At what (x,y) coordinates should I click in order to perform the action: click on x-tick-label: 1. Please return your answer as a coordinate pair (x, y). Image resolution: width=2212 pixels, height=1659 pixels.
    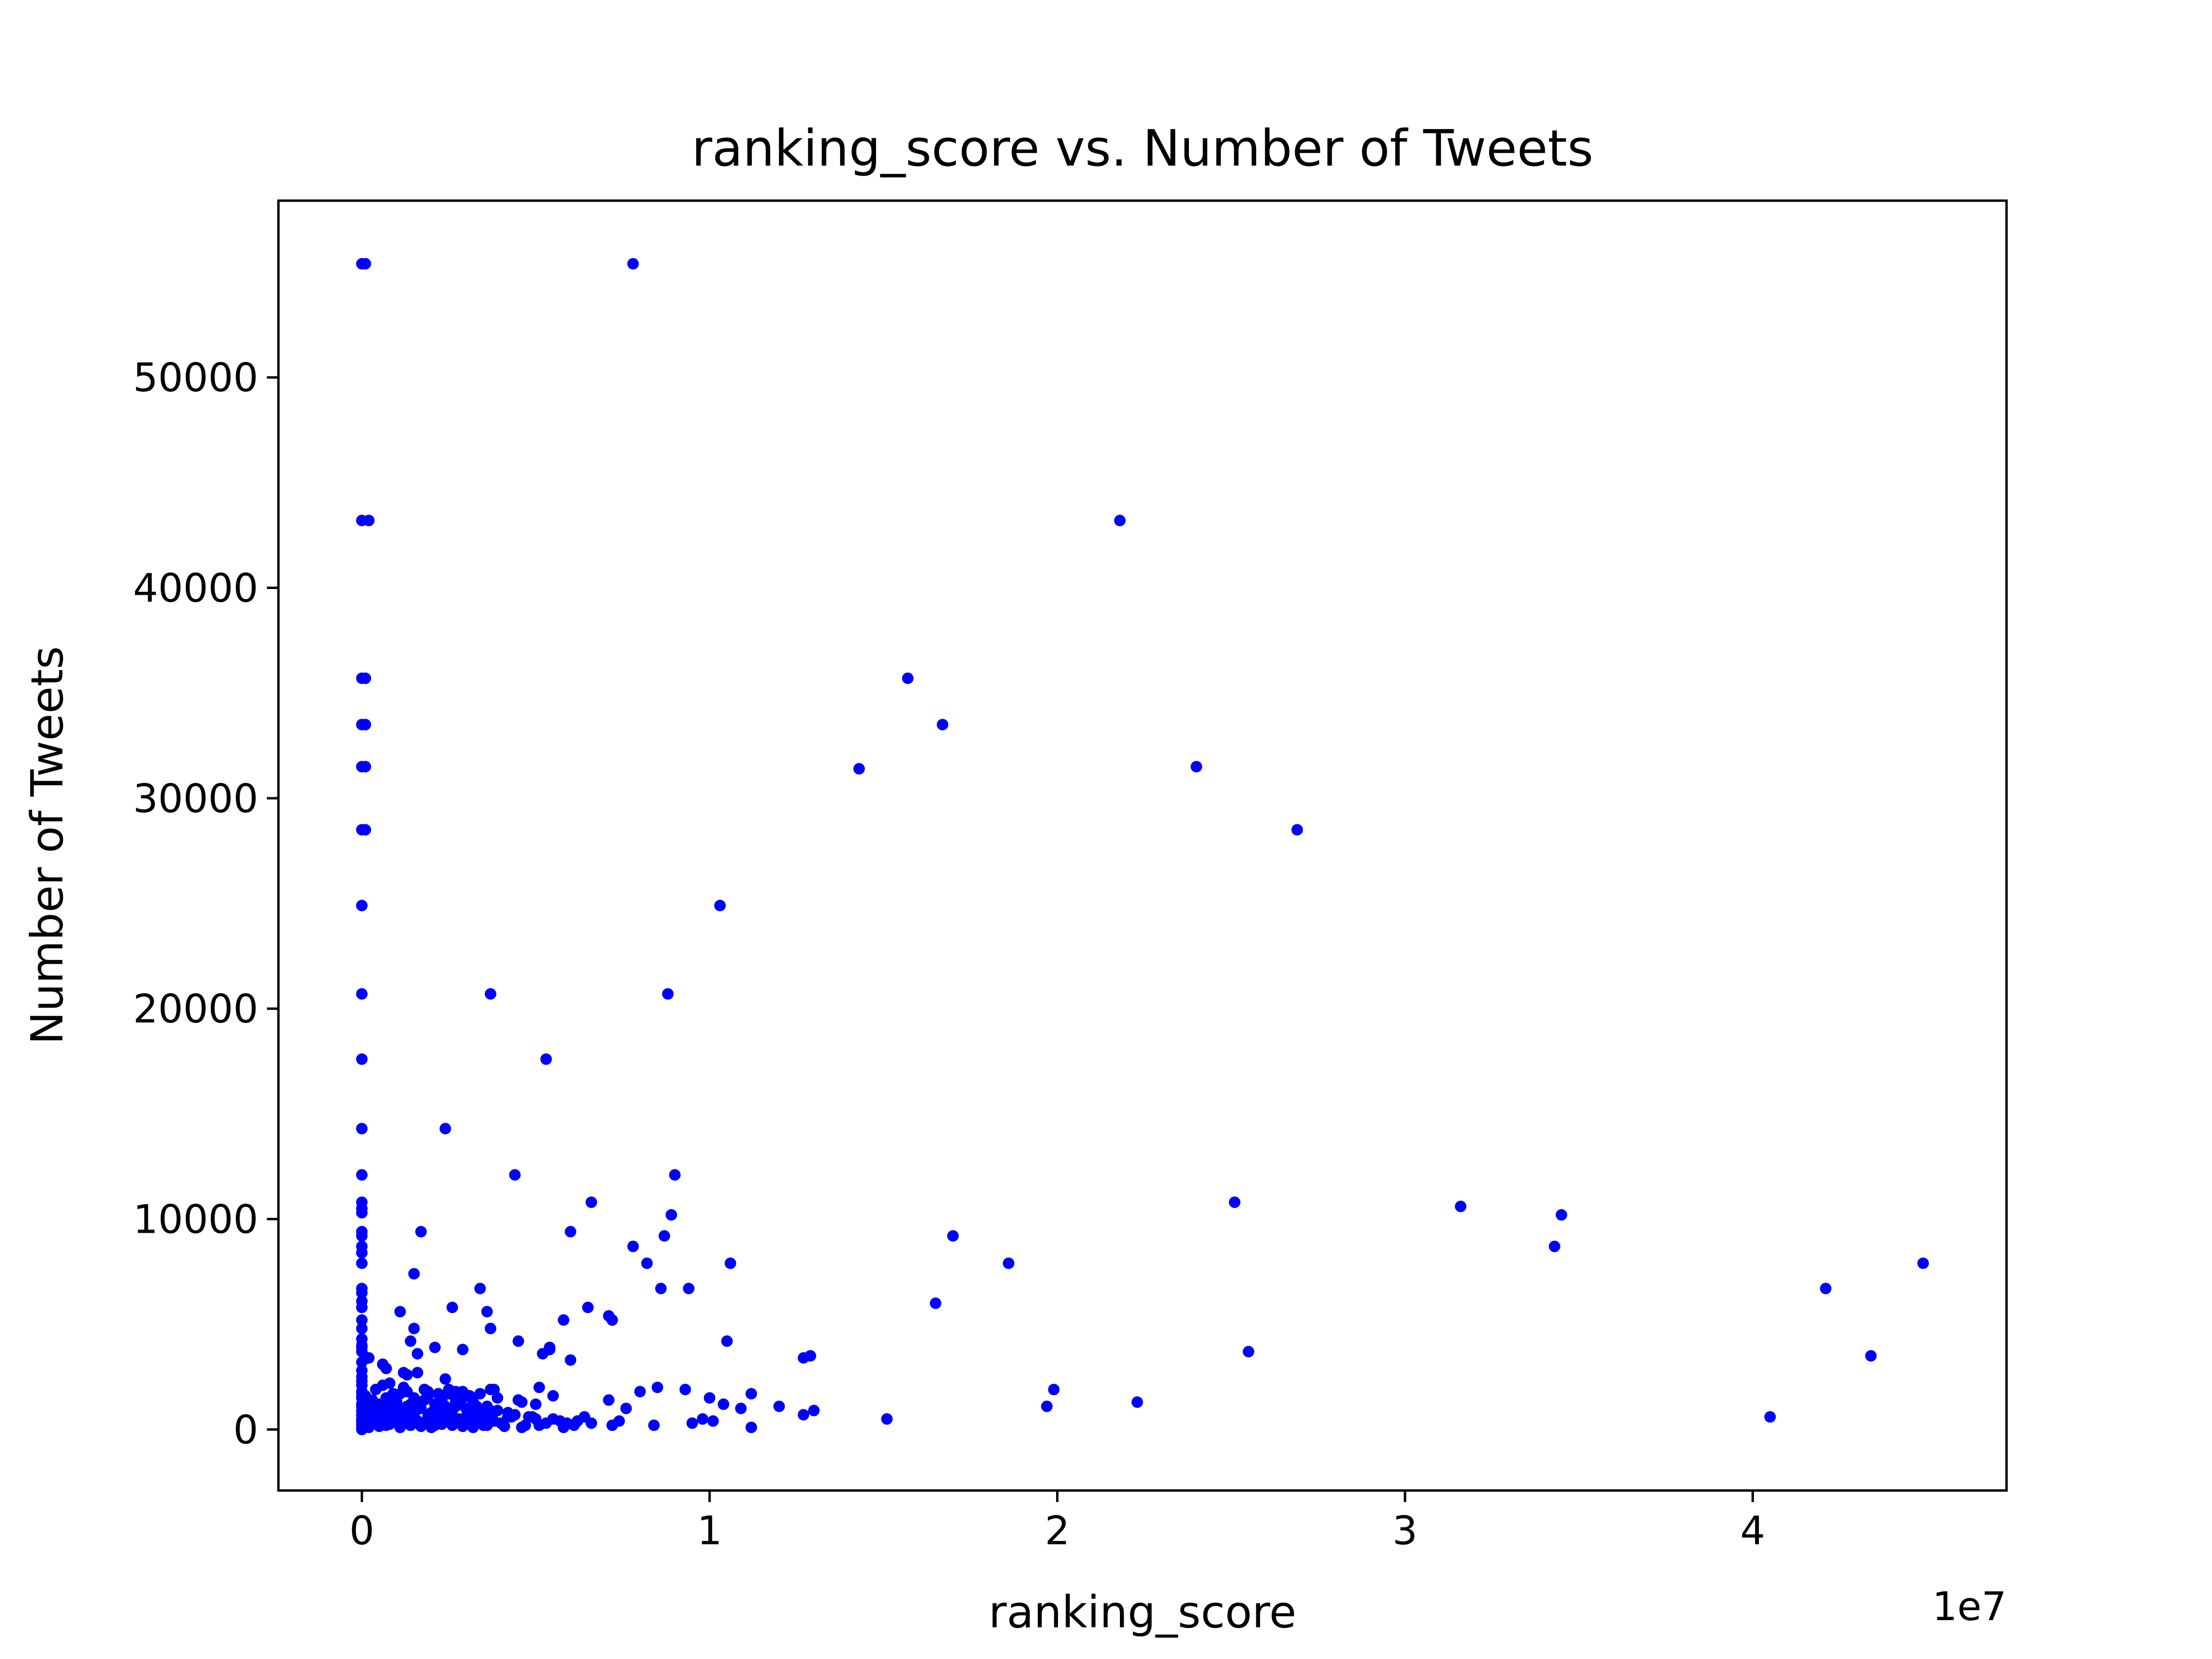
    Looking at the image, I should click on (710, 1531).